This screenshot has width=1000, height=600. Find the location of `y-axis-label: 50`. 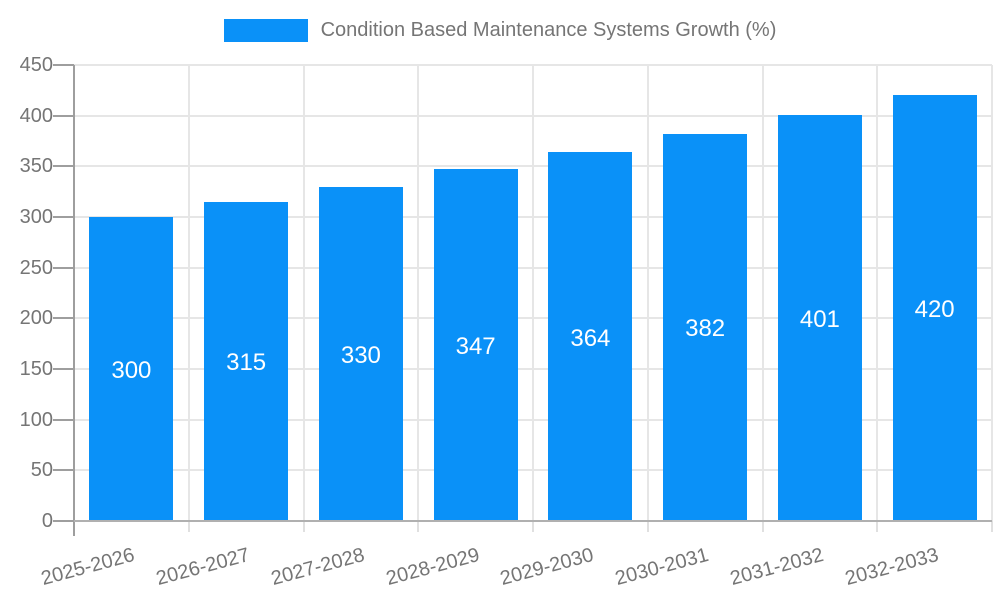

y-axis-label: 50 is located at coordinates (41, 470).